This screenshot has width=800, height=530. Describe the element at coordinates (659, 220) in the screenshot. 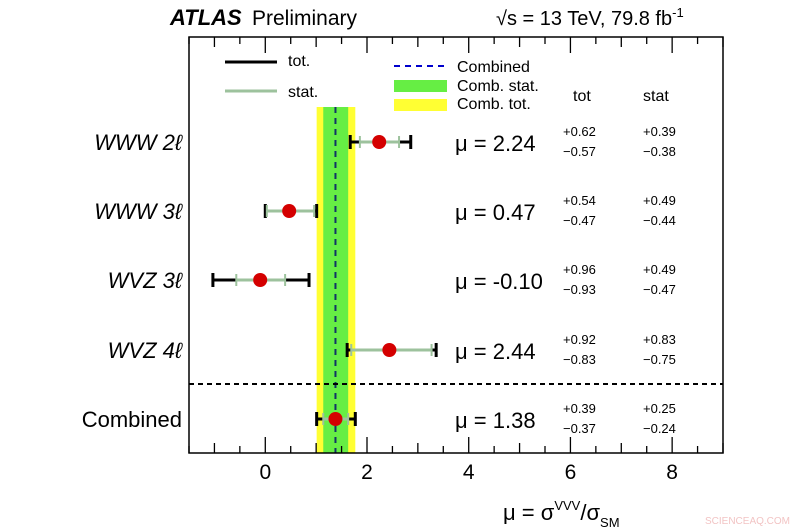

I see `stat-down-value: −0.44` at that location.